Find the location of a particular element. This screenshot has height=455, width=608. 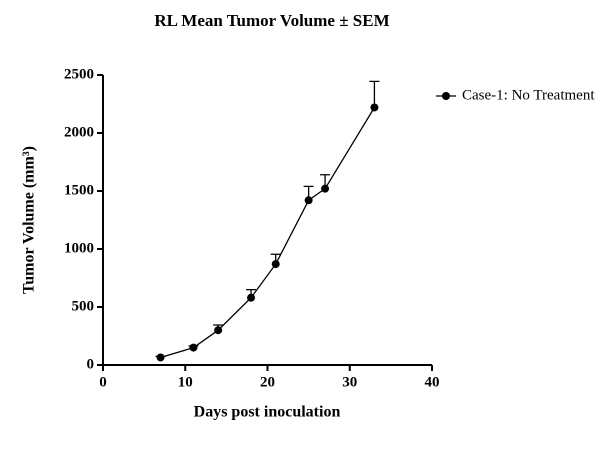

chart-title: RL Mean Tumor Volume ± SEM is located at coordinates (271, 20).